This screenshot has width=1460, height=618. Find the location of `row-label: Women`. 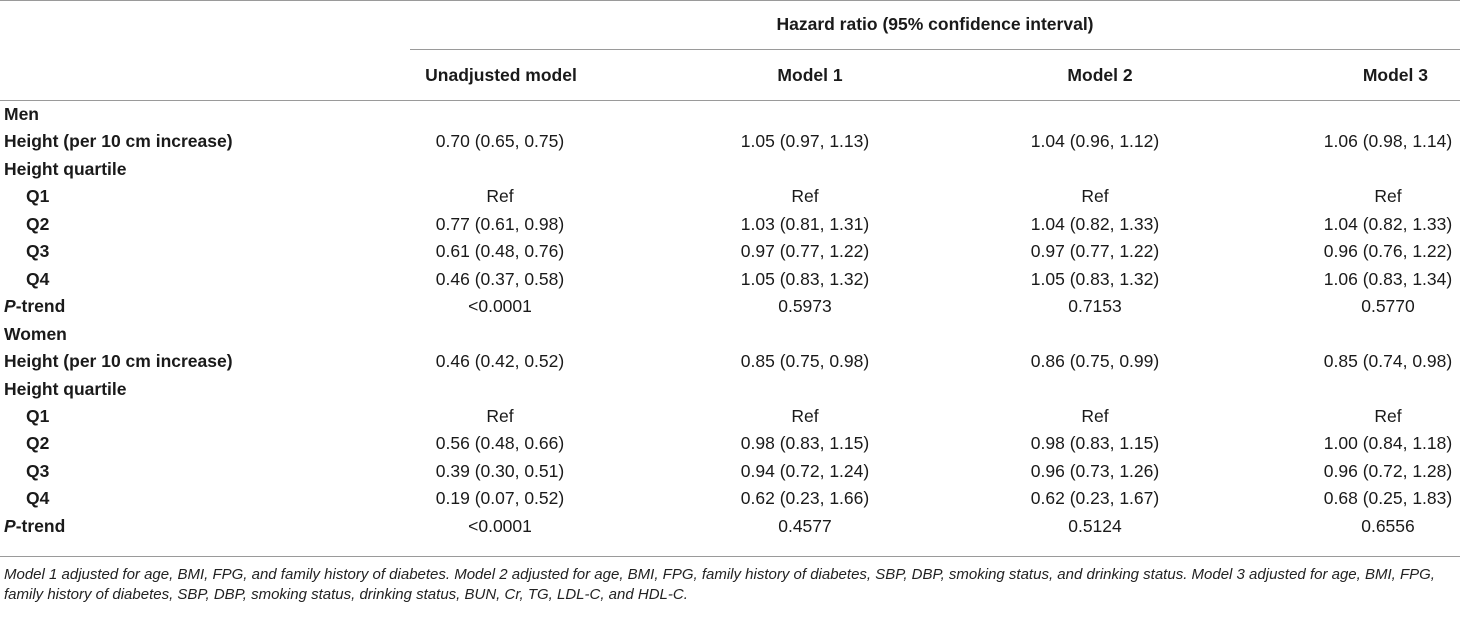

row-label: Women is located at coordinates (35, 334).